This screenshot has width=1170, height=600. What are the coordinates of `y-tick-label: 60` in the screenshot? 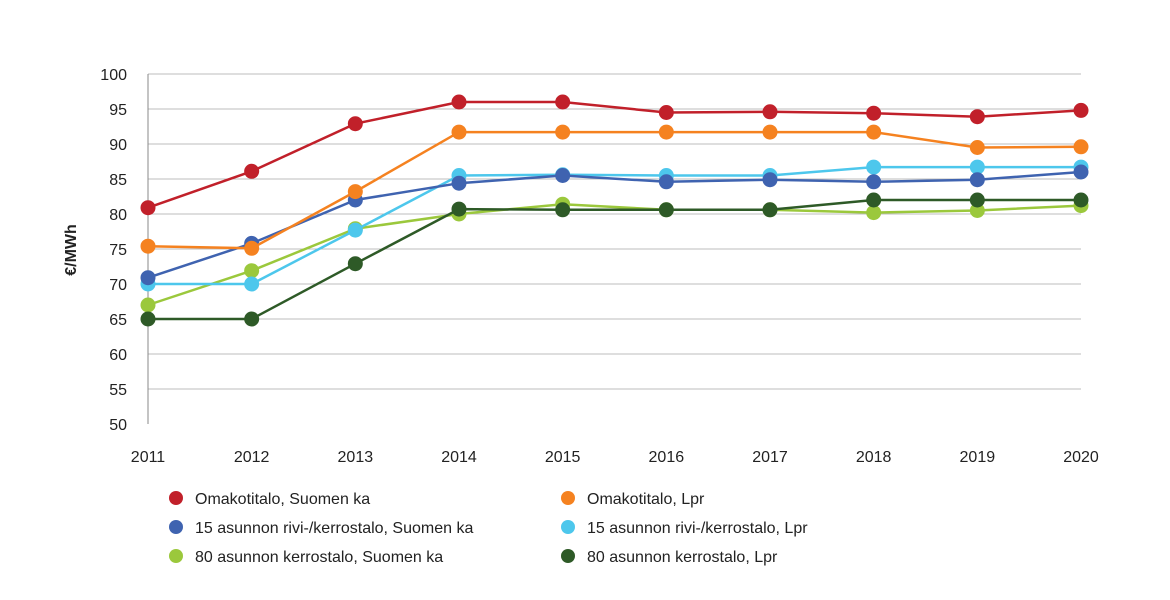 It's located at (118, 355).